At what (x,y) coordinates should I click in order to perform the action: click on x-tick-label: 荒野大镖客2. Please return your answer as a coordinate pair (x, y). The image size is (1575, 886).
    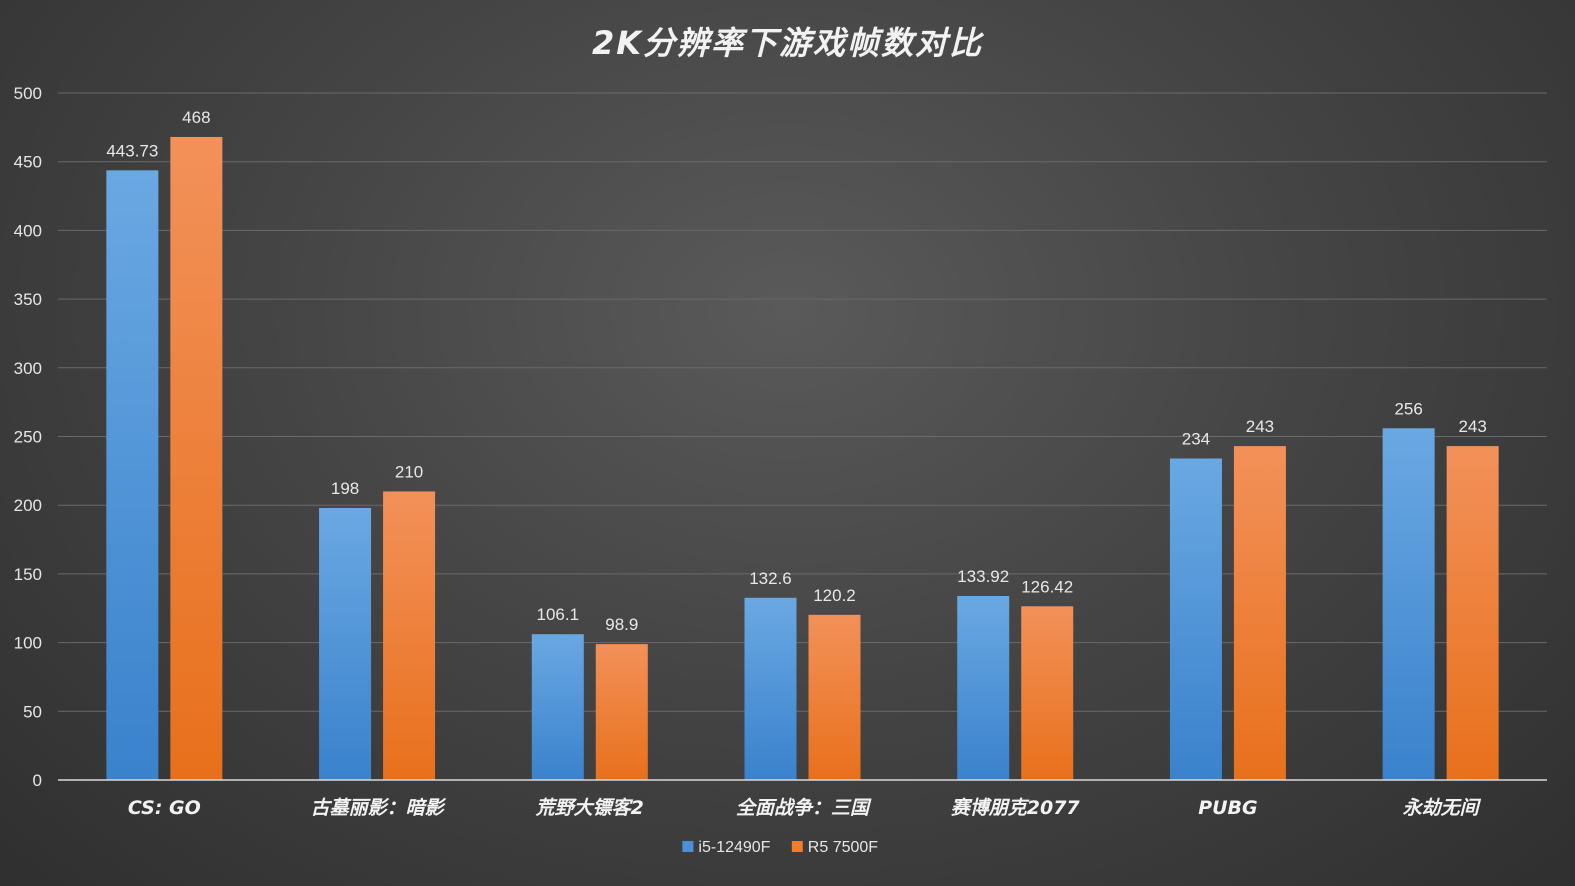
    Looking at the image, I should click on (589, 808).